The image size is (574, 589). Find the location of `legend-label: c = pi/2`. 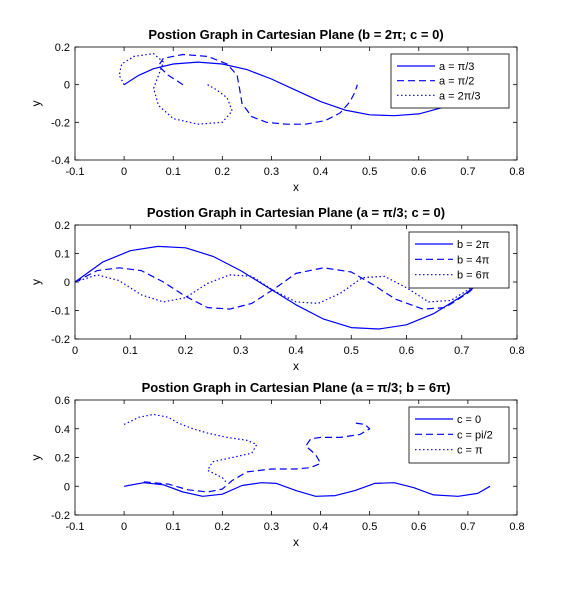

legend-label: c = pi/2 is located at coordinates (475, 435).